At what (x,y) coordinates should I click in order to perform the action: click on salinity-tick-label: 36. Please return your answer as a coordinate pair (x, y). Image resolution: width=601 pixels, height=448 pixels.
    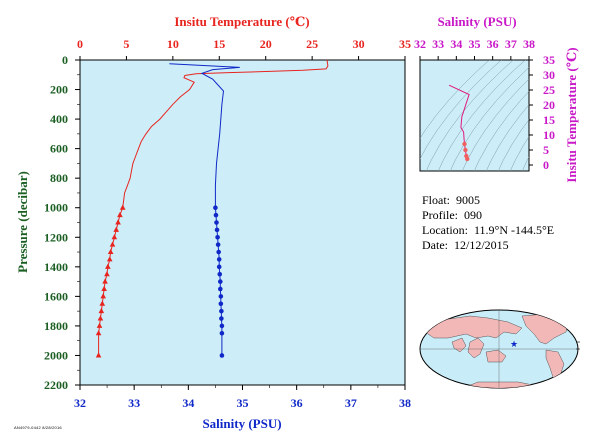
    Looking at the image, I should click on (297, 403).